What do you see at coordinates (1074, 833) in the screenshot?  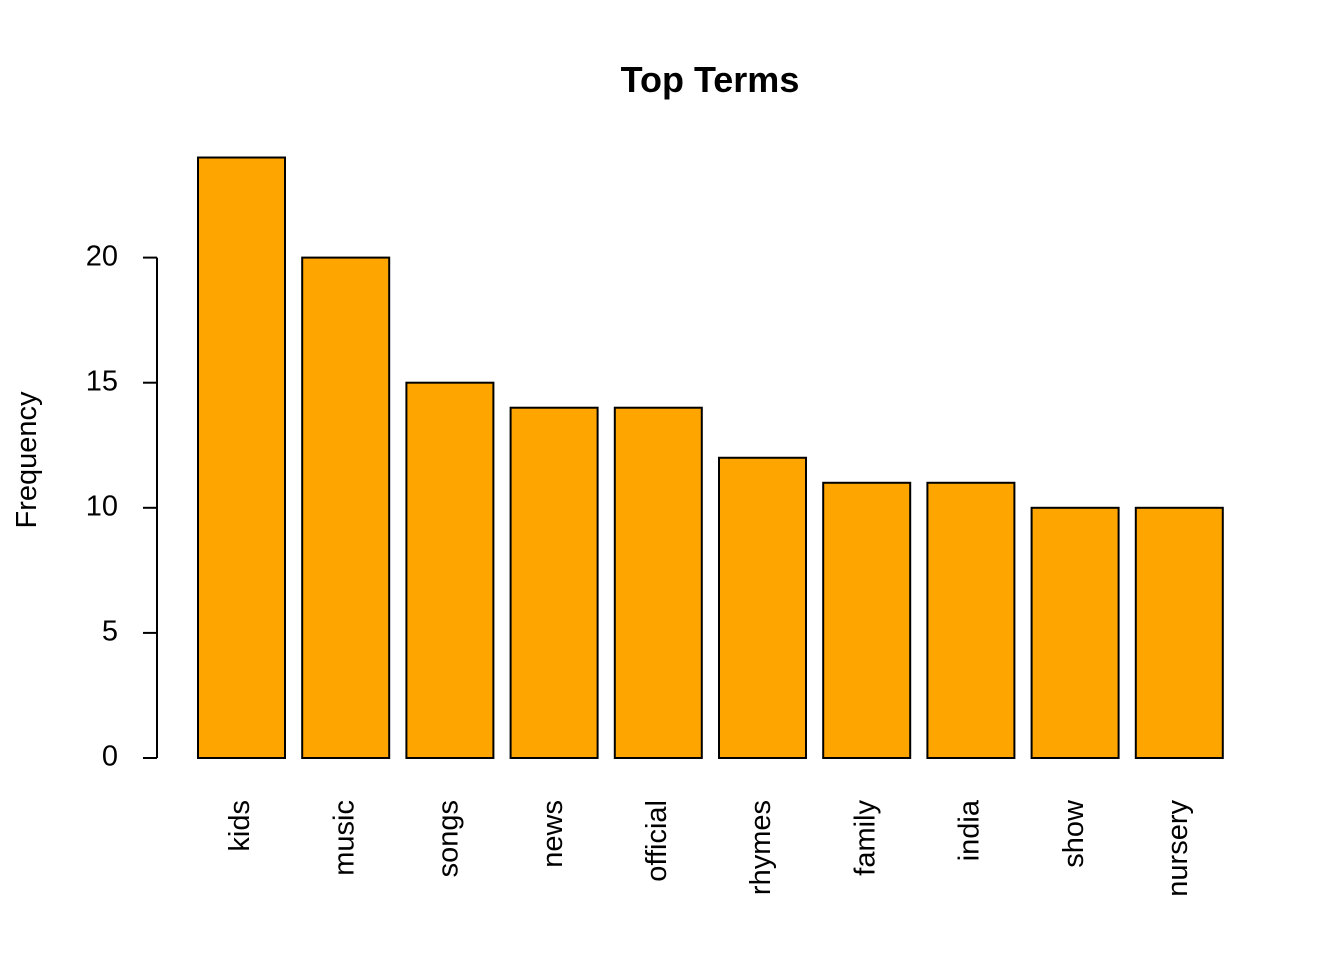 I see `category-label-show: show` at bounding box center [1074, 833].